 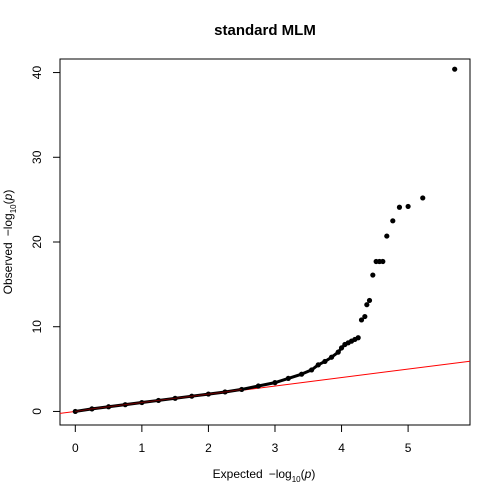 I want to click on bulk-points-curve, so click(x=216, y=374).